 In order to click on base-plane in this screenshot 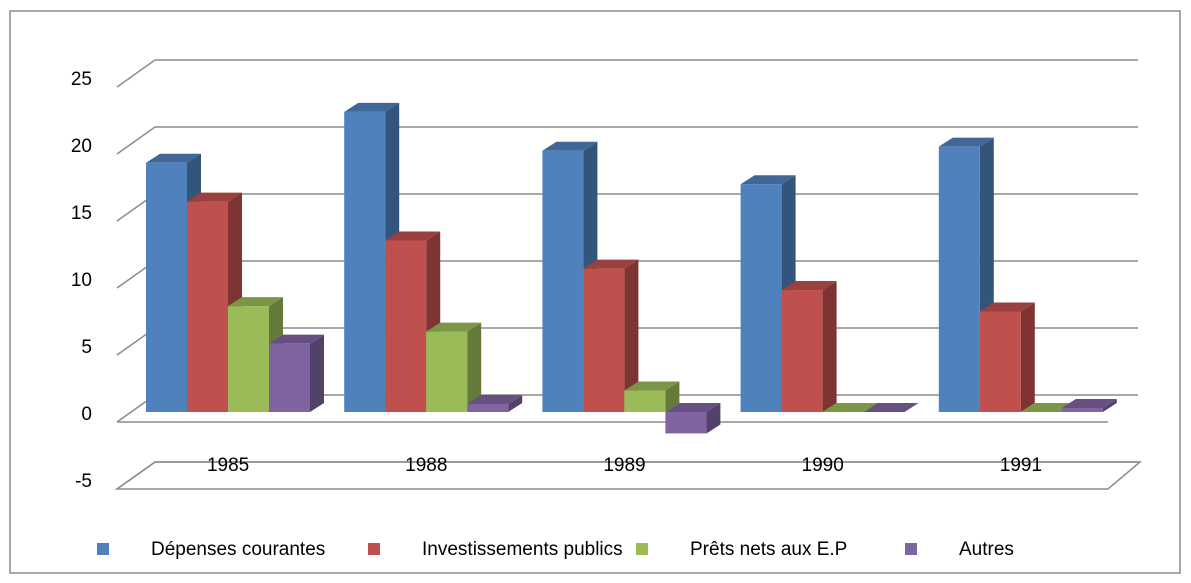, I will do `click(628, 475)`.